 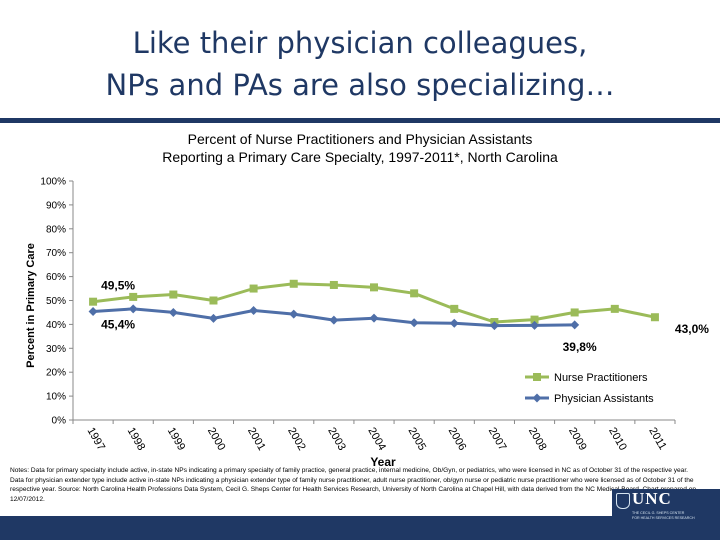 I want to click on x-tick-label: 2007, so click(x=497, y=439).